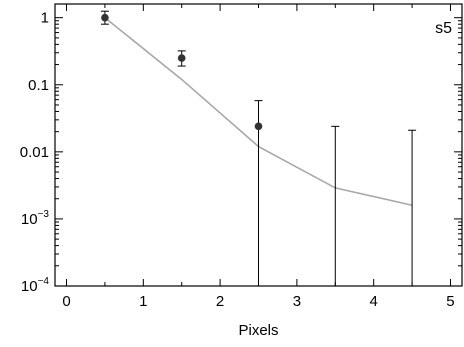 This screenshot has height=347, width=464. Describe the element at coordinates (374, 301) in the screenshot. I see `x-tick-label: 4` at that location.